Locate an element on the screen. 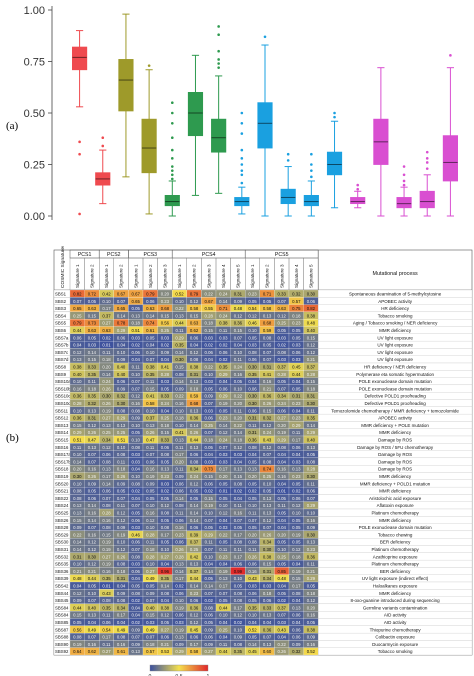 This screenshot has width=474, height=676. signature-label: SBS90 is located at coordinates (62, 644).